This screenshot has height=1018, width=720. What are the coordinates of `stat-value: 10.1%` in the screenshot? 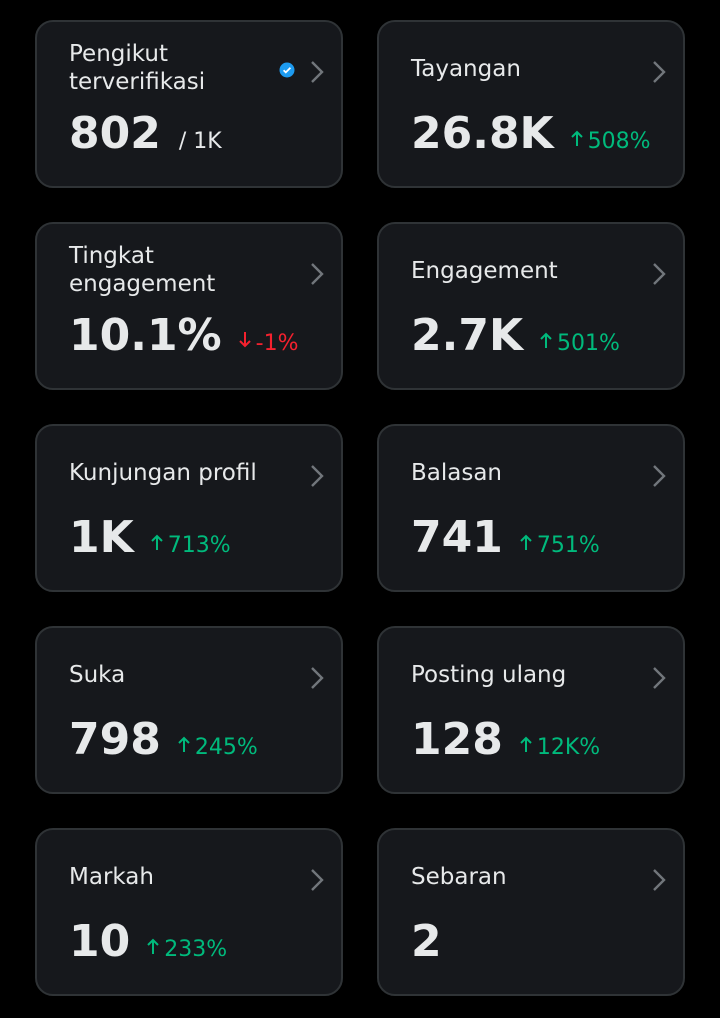 It's located at (145, 335).